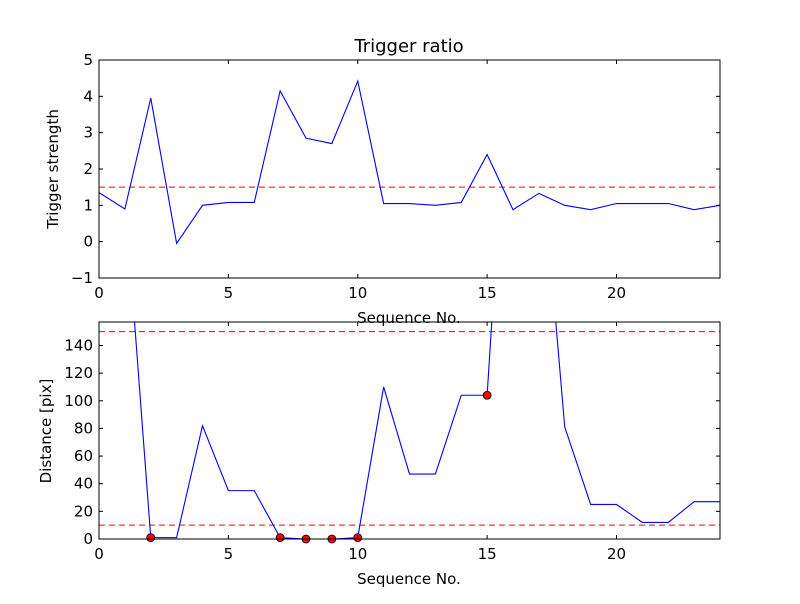 The image size is (800, 604). What do you see at coordinates (88, 96) in the screenshot?
I see `y-tick-label: 4` at bounding box center [88, 96].